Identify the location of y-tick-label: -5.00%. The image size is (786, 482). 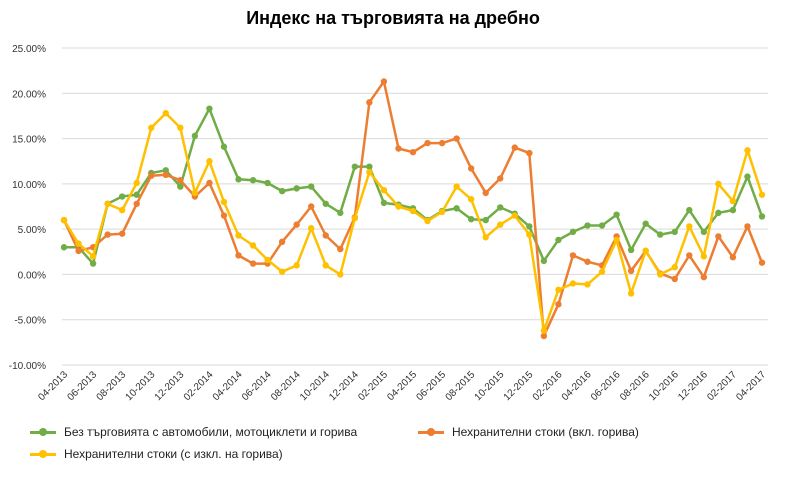
(30, 321).